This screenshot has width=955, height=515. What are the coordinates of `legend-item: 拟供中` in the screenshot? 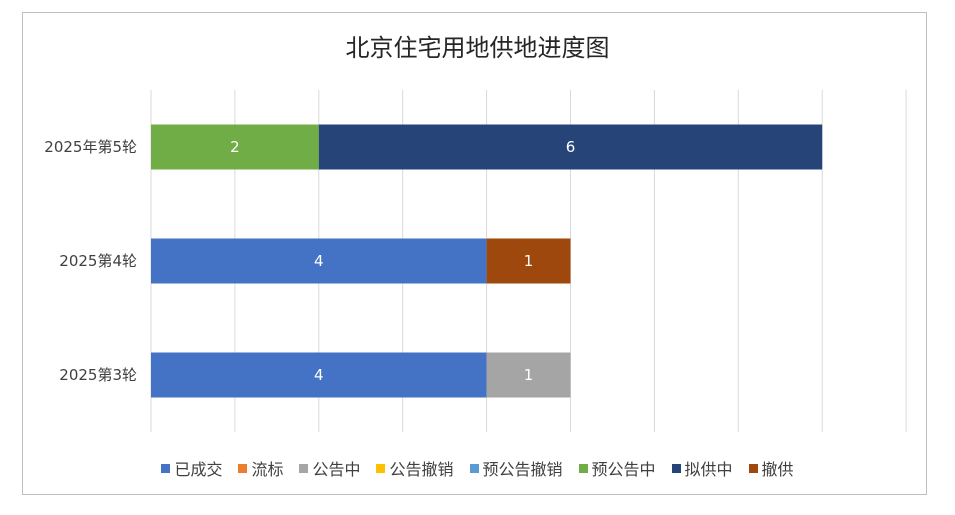 It's located at (702, 468).